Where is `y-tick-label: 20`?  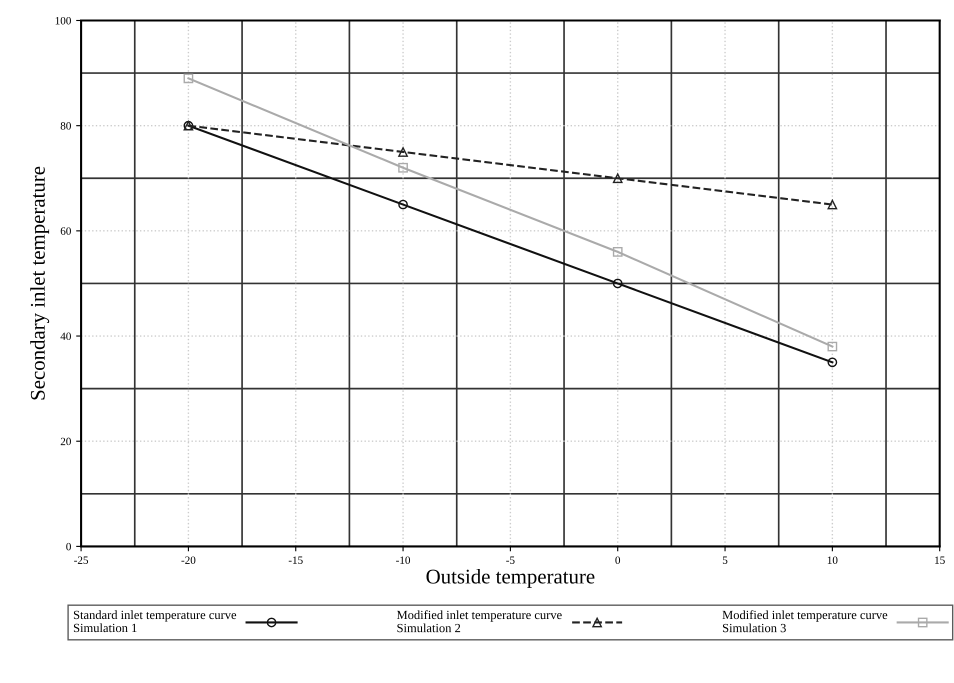 y-tick-label: 20 is located at coordinates (65, 442).